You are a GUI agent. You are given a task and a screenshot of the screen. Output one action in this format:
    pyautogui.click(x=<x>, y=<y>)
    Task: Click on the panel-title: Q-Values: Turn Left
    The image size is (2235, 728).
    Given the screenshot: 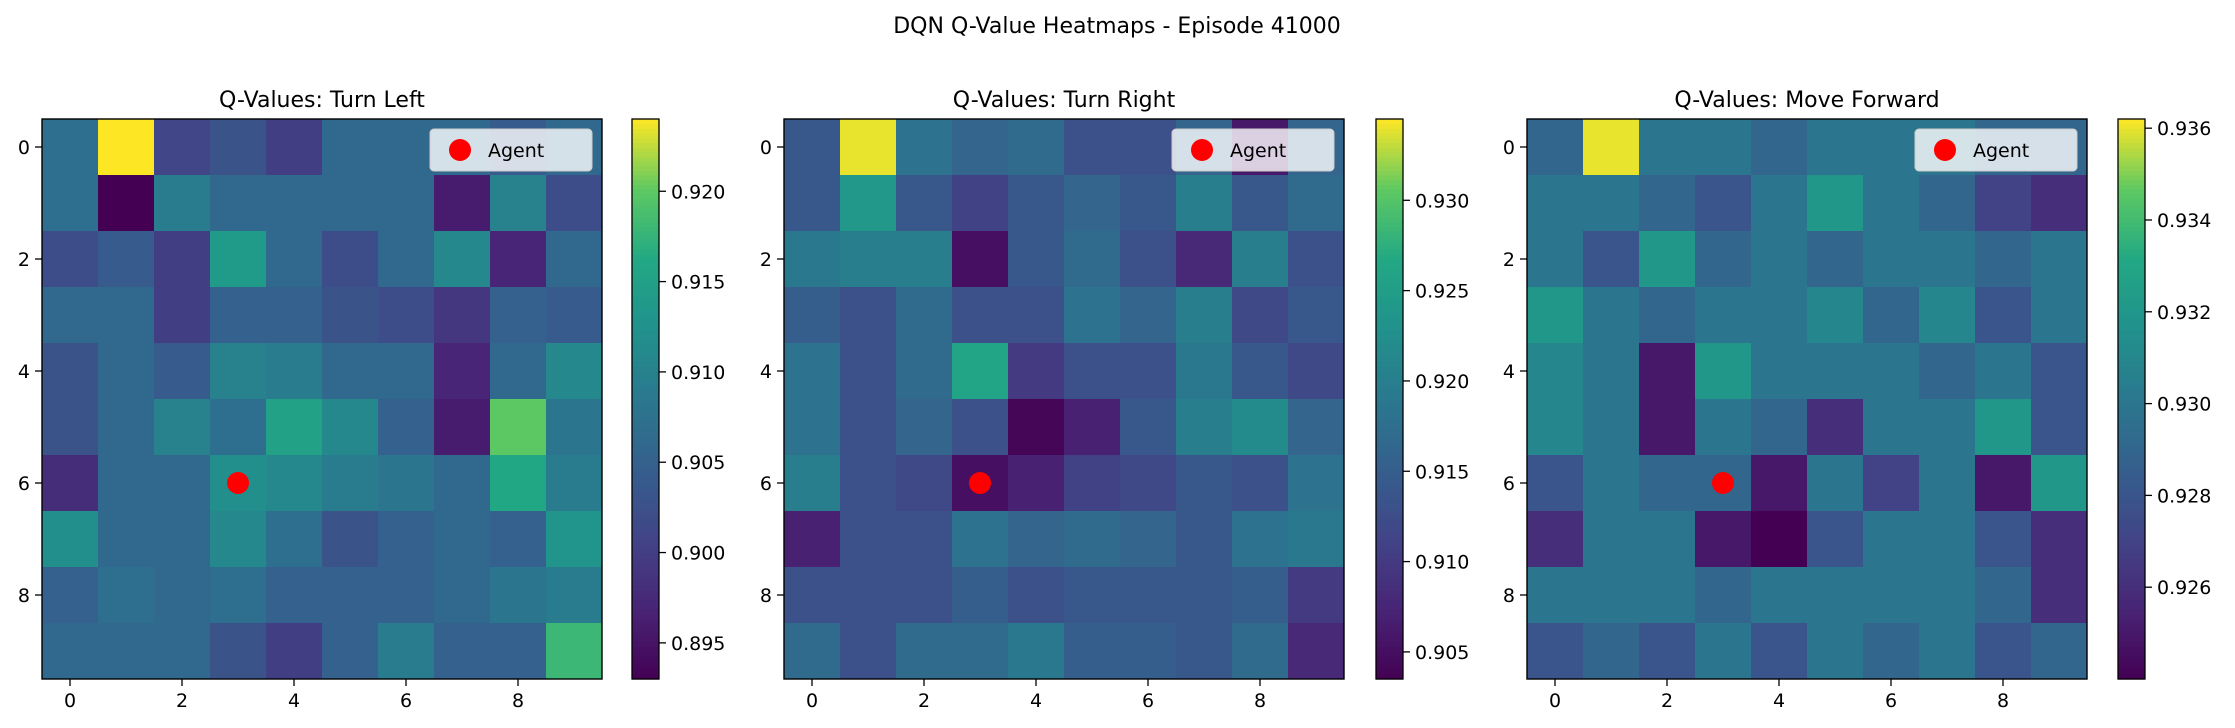 What is the action you would take?
    pyautogui.click(x=322, y=100)
    